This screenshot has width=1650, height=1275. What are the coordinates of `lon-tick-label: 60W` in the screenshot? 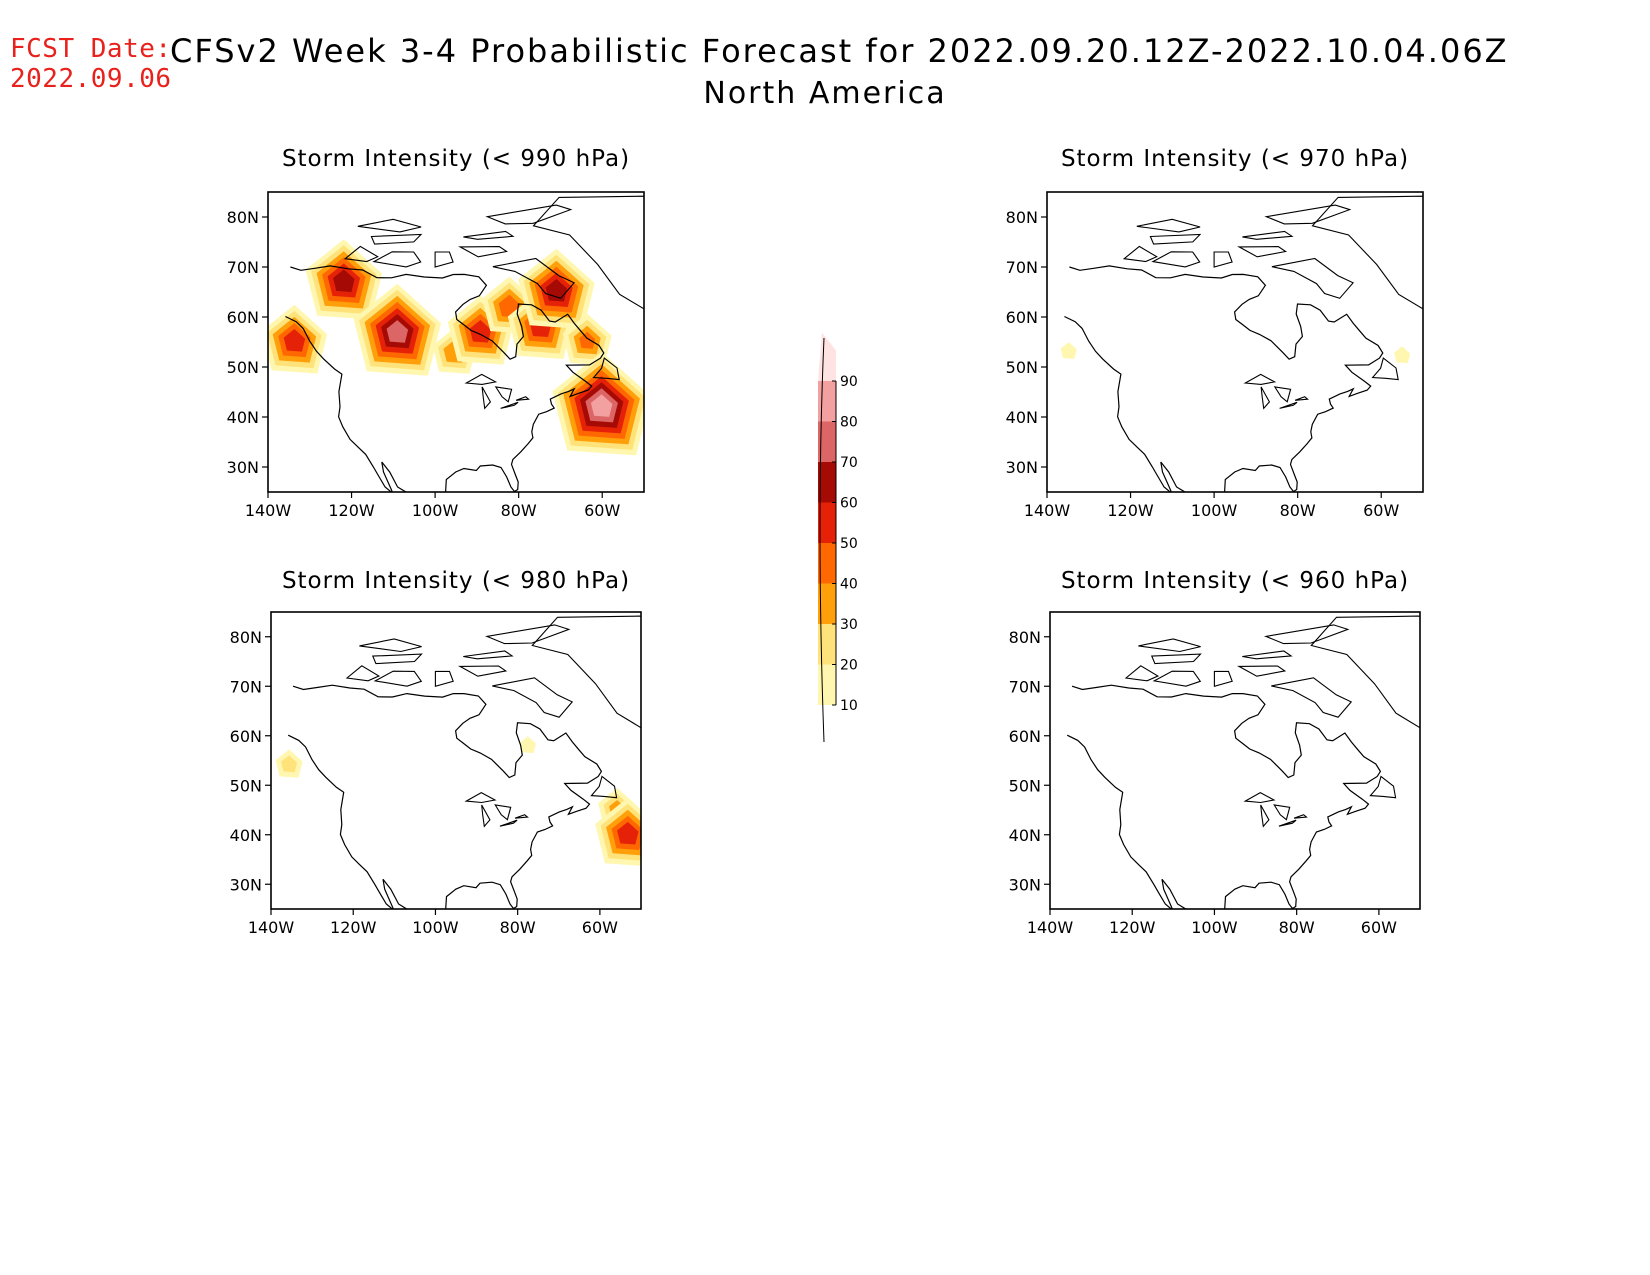 It's located at (602, 510).